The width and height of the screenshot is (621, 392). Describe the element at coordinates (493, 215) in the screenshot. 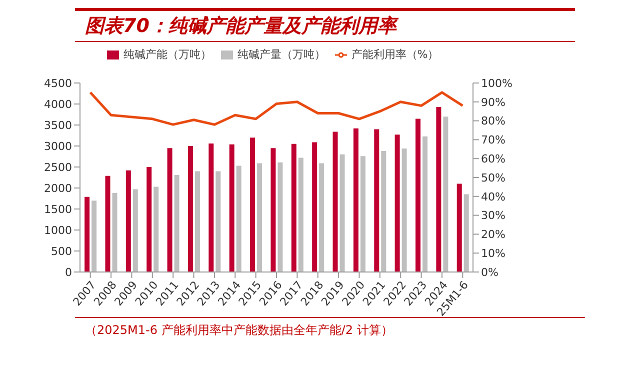

I see `y2-tick-label: 30%` at that location.